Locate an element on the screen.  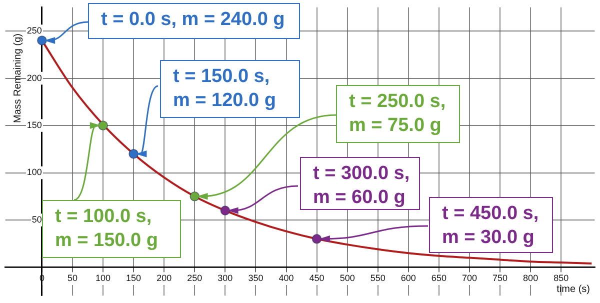
x-tick-label: 750 is located at coordinates (500, 278).